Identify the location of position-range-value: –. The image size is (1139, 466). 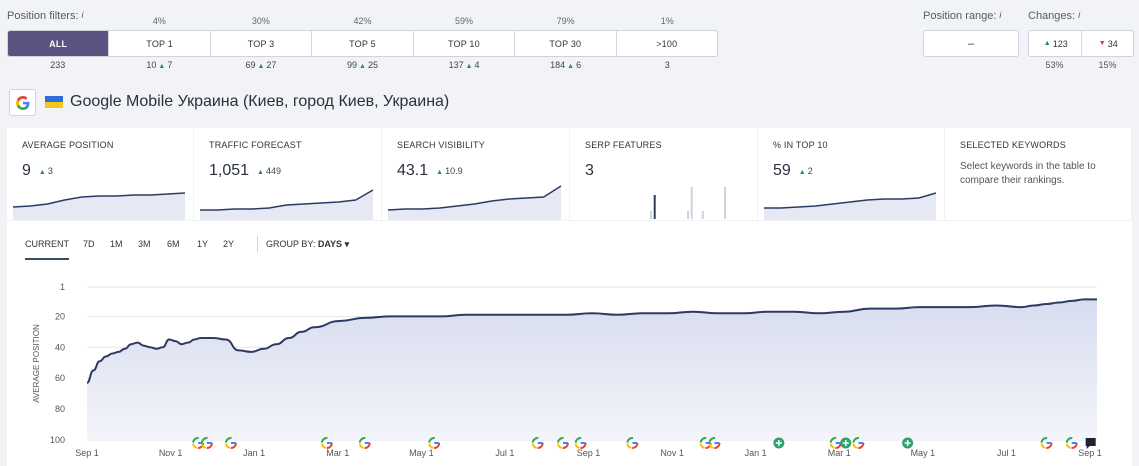
(971, 43).